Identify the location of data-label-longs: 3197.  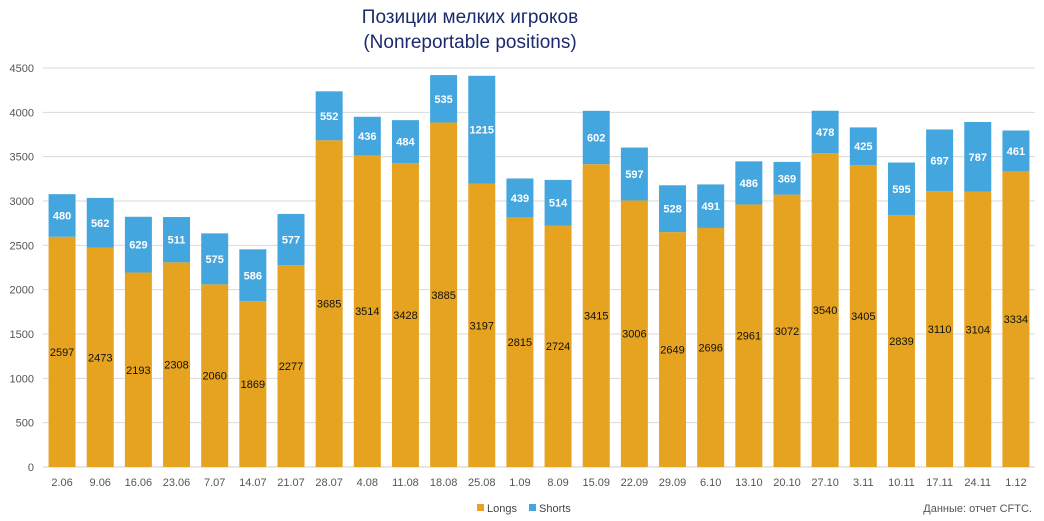
(482, 326).